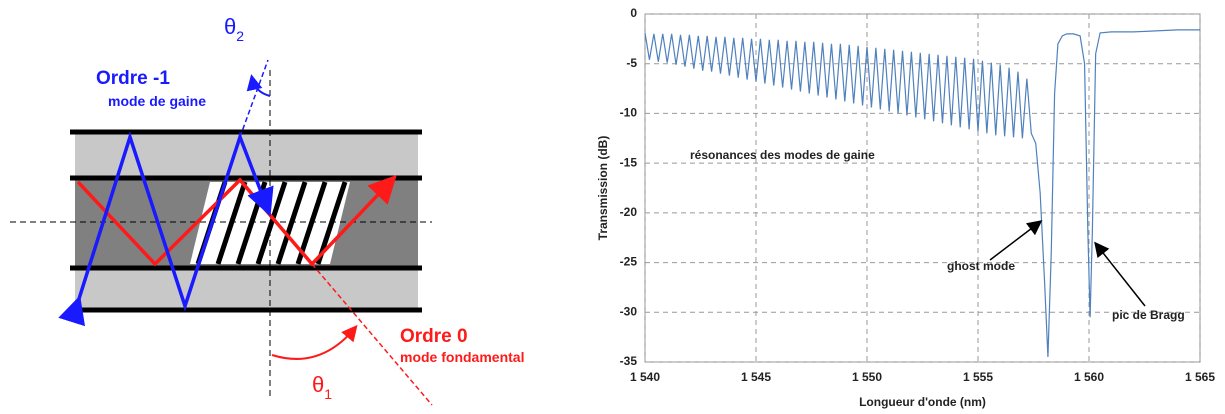 This screenshot has height=414, width=1225. What do you see at coordinates (629, 311) in the screenshot?
I see `y-tick-label: -30` at bounding box center [629, 311].